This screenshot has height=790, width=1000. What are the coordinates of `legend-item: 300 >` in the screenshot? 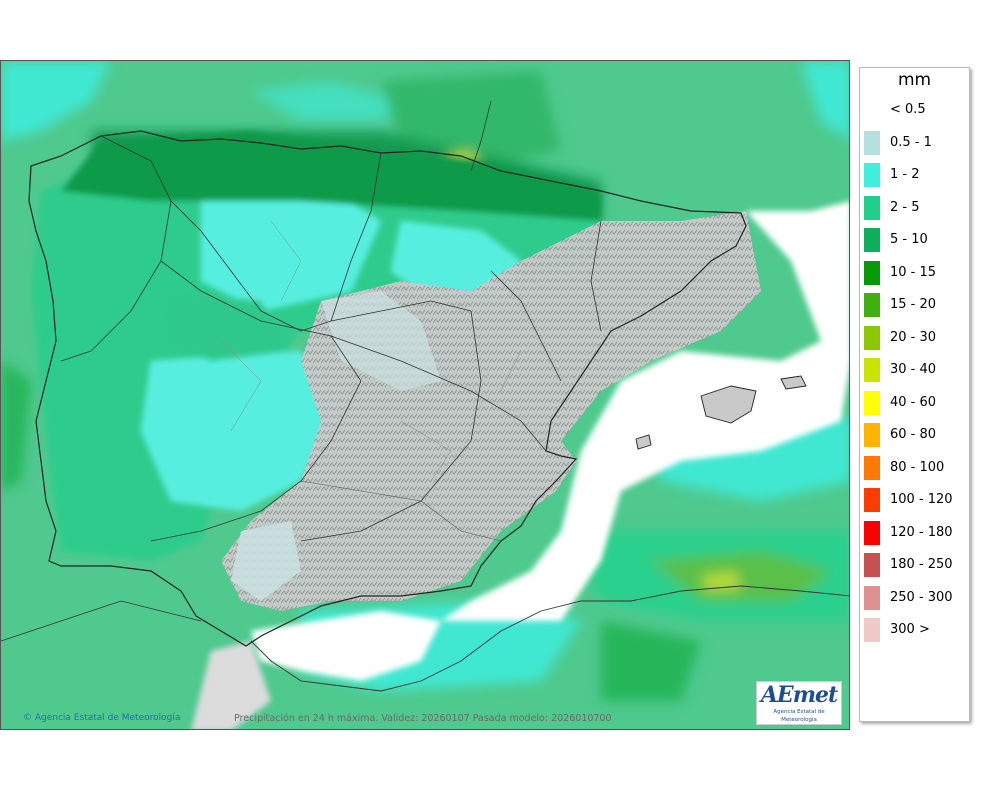 It's located at (916, 630).